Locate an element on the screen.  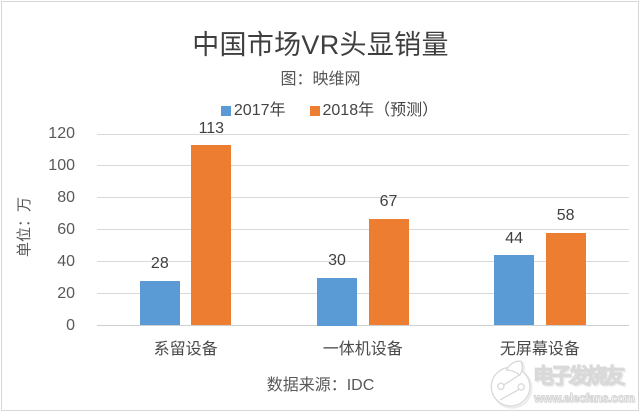
bar-2017年-系留设备 is located at coordinates (159, 303).